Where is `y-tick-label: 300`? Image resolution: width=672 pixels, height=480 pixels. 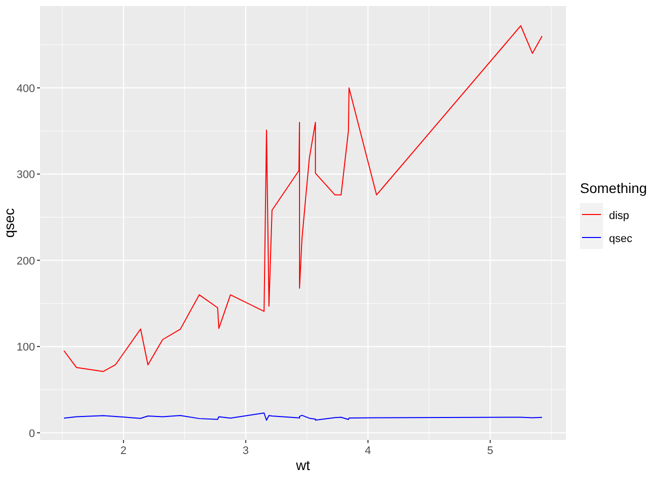
y-tick-label: 300 is located at coordinates (25, 175).